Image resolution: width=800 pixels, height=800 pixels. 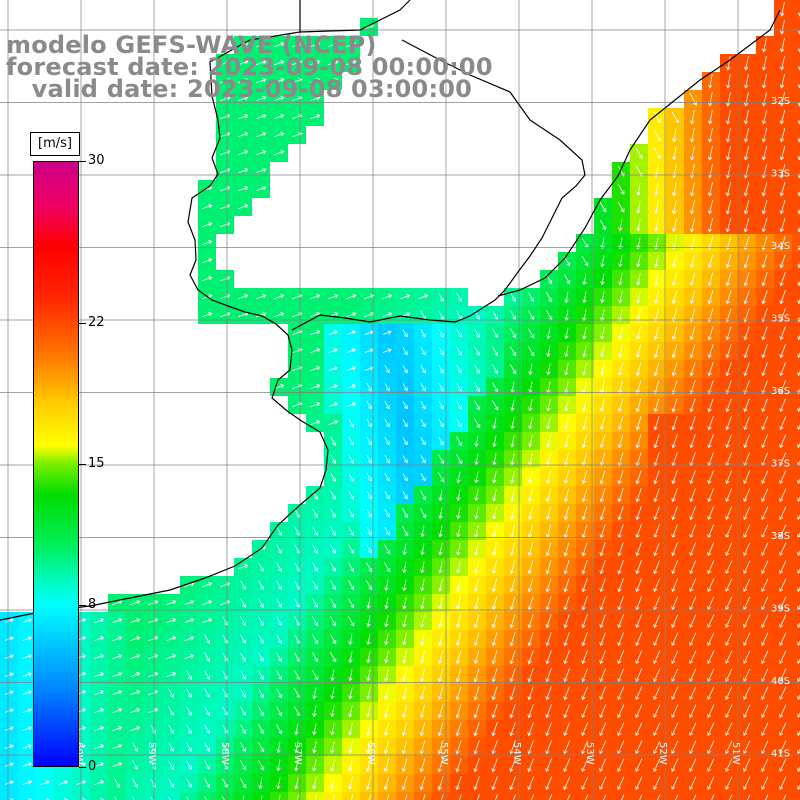 What do you see at coordinates (443, 753) in the screenshot?
I see `longitude-label: 55W` at bounding box center [443, 753].